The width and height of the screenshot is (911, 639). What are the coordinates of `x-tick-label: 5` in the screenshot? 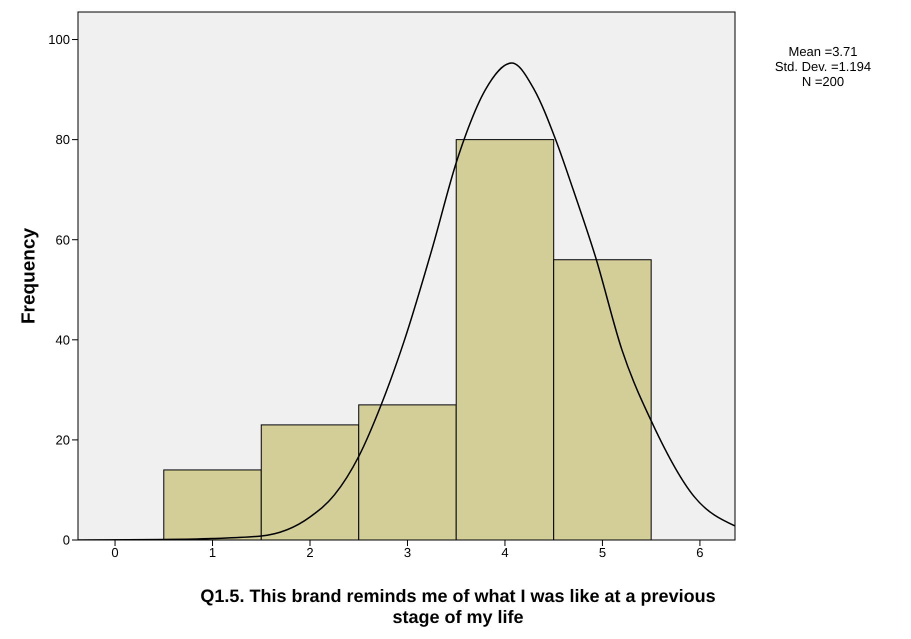 It's located at (602, 552).